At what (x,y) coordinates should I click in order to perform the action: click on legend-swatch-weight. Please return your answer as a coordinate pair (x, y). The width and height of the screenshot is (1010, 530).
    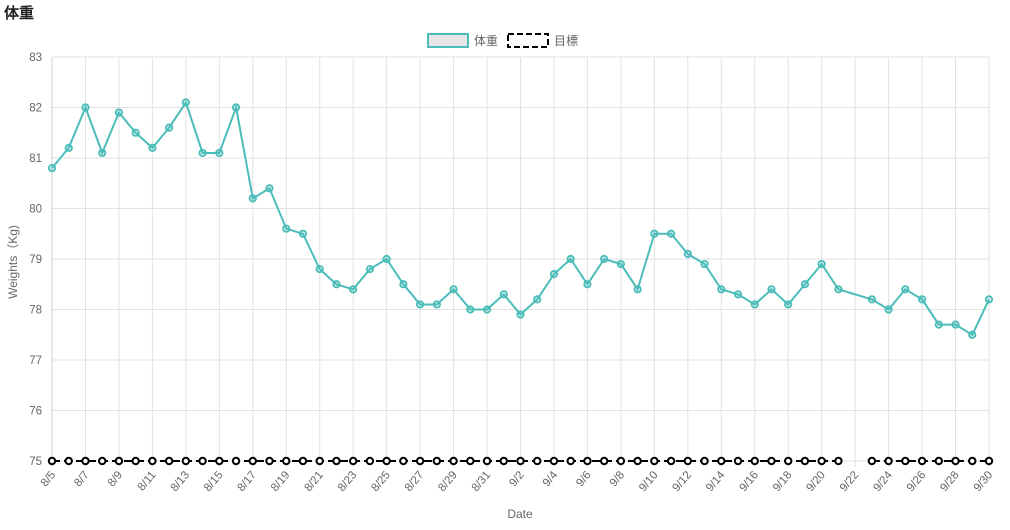
    Looking at the image, I should click on (448, 40).